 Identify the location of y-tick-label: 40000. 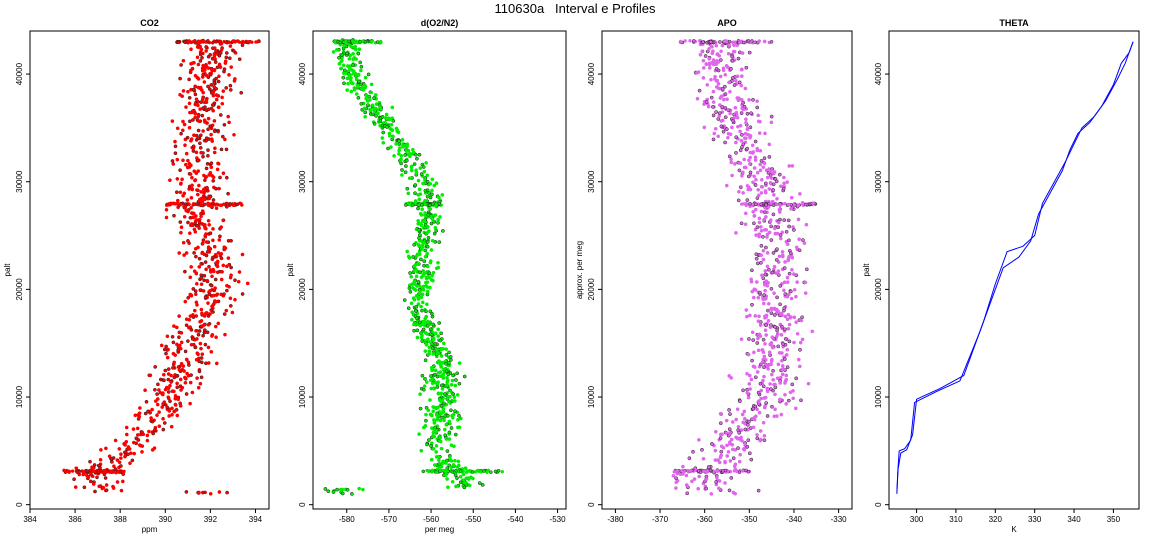
(591, 73).